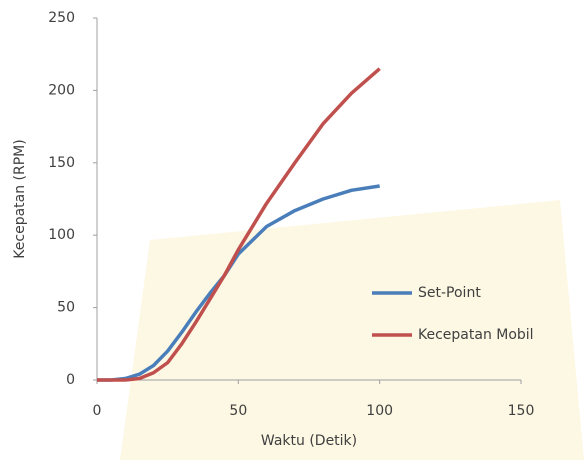 This screenshot has width=584, height=460. What do you see at coordinates (61, 90) in the screenshot?
I see `y-tick-label: 200` at bounding box center [61, 90].